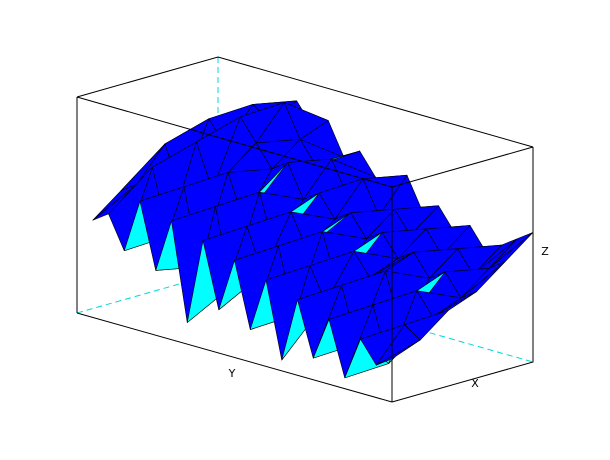  What do you see at coordinates (545, 251) in the screenshot?
I see `z-axis-label: Z` at bounding box center [545, 251].